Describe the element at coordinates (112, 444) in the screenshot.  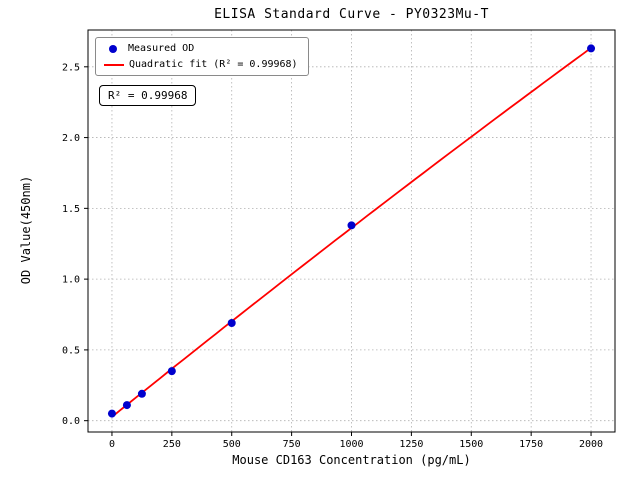
I see `x-tick-label: 0` at that location.